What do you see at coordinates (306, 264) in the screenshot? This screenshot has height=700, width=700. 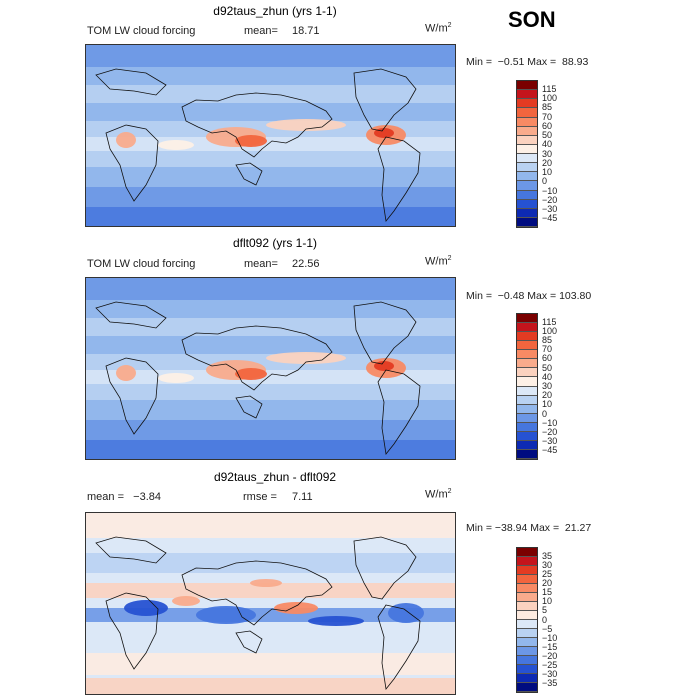 I see `panel-2-stat-value: 22.56` at bounding box center [306, 264].